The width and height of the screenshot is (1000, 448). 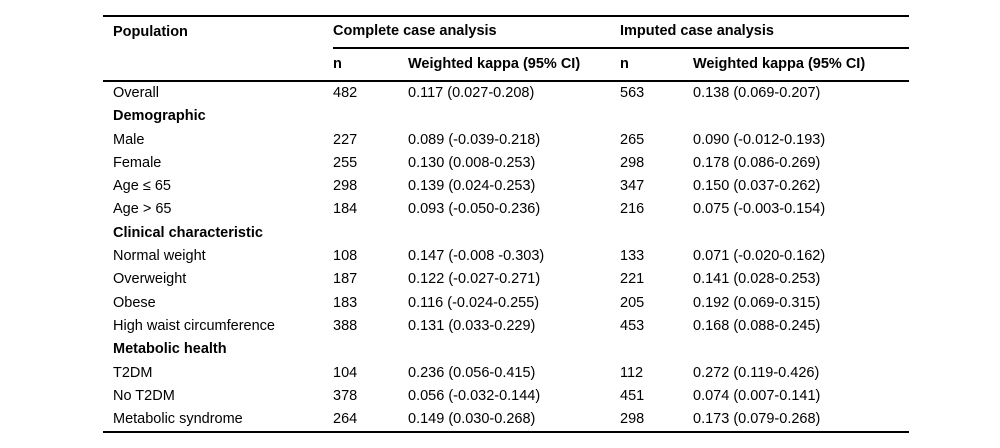 What do you see at coordinates (757, 92) in the screenshot?
I see `ica-kappa-value: 0.138 (0.069-0.207)` at bounding box center [757, 92].